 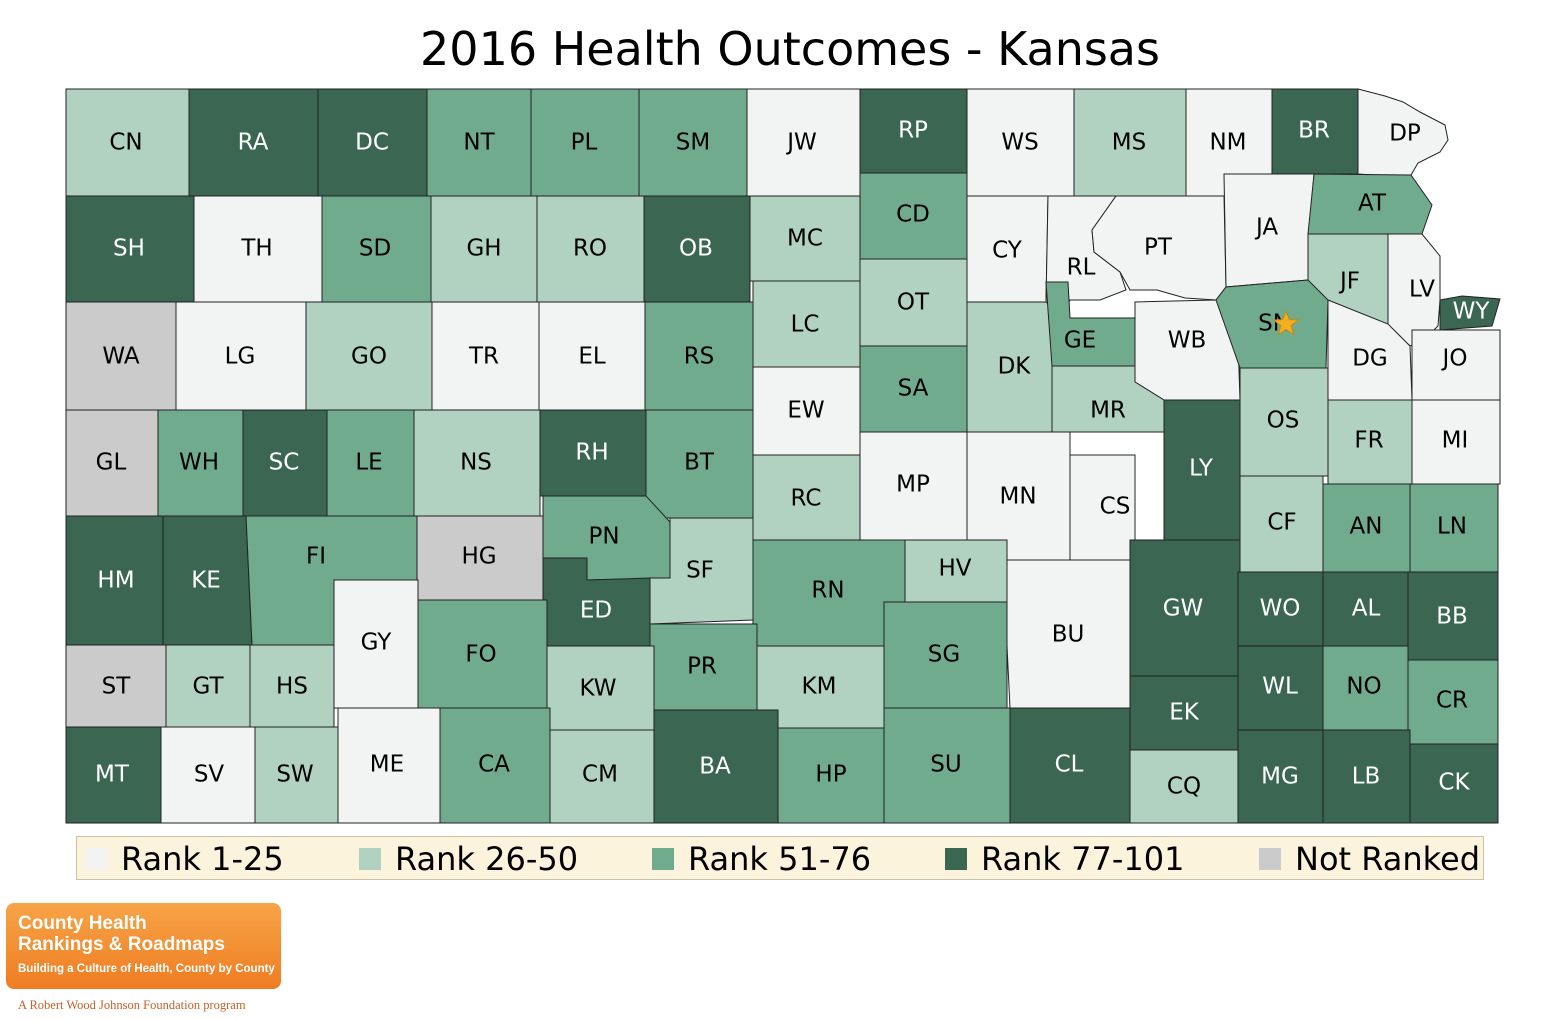 I want to click on county-ob, so click(x=697, y=249).